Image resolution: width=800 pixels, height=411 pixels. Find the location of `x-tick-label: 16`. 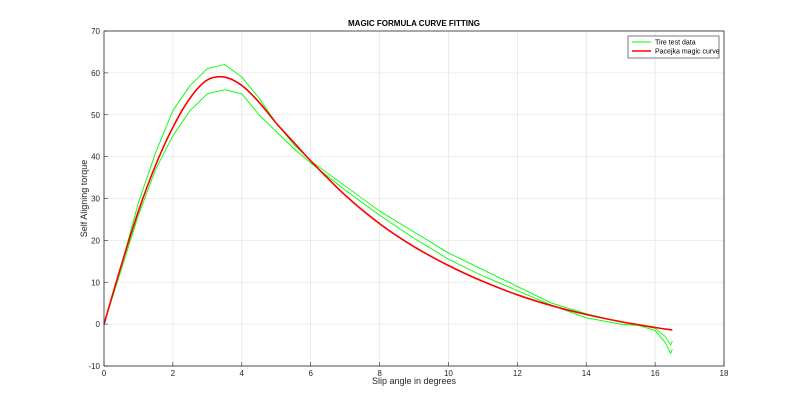

x-tick-label: 16 is located at coordinates (655, 373).